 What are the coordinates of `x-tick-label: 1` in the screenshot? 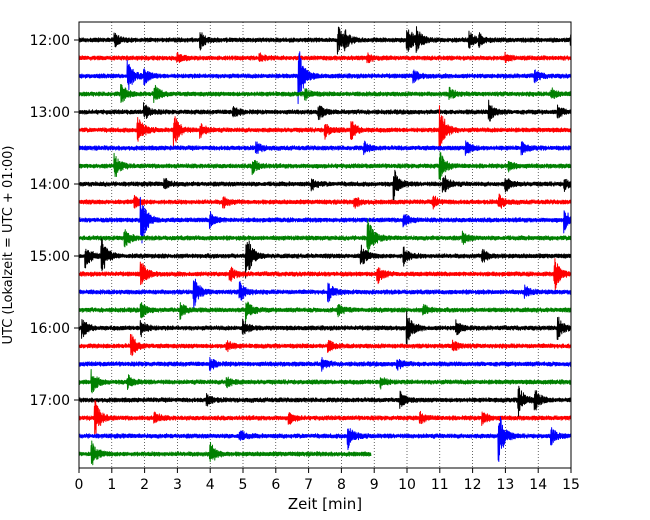 It's located at (111, 485).